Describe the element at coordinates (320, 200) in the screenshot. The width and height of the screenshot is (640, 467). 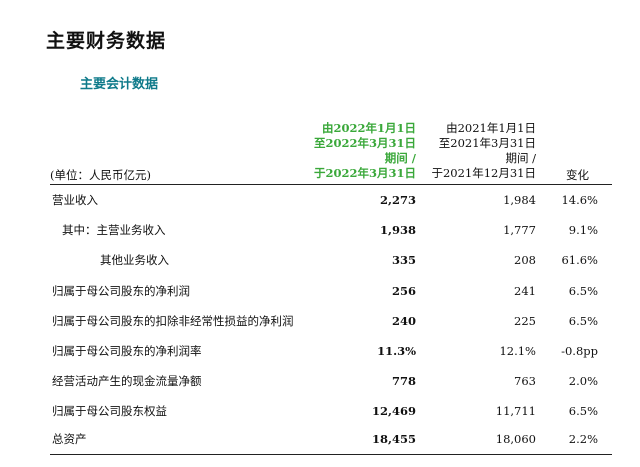
I see `table-row: 营业收入 2,273 1,984 14.6%` at that location.